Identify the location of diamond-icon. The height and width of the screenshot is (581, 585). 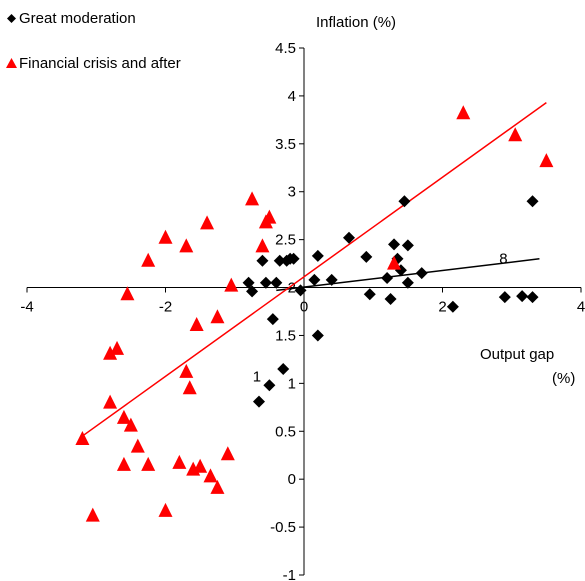
(11, 18).